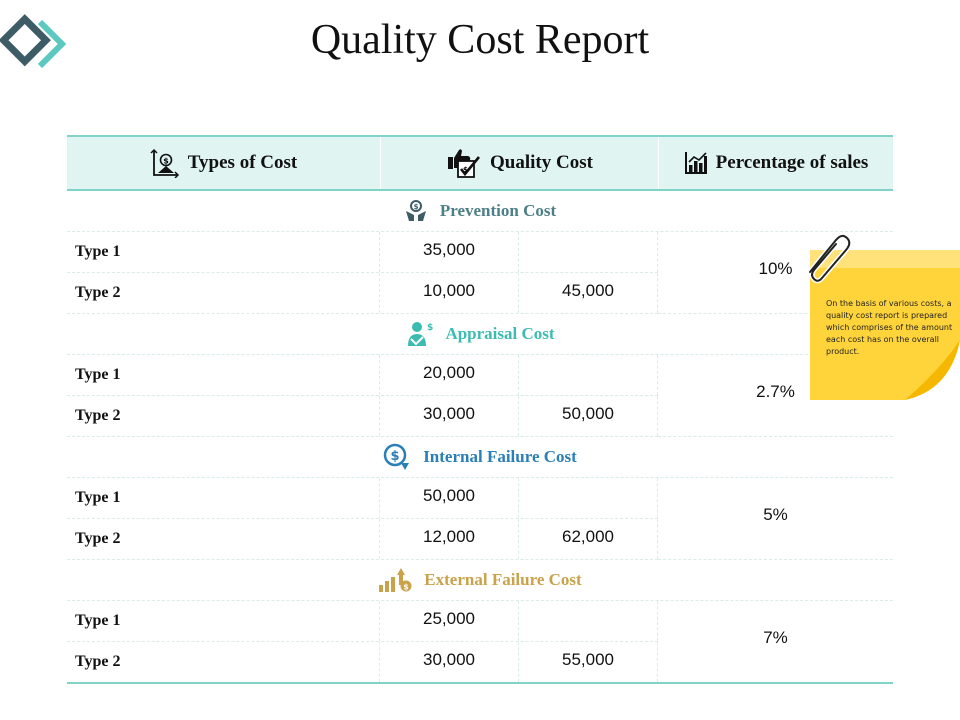  I want to click on section-label: Prevention Cost, so click(498, 210).